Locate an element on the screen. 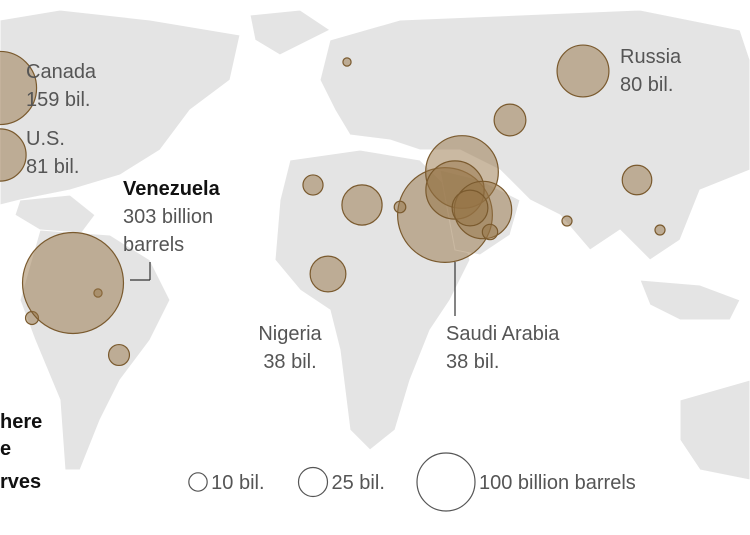 This screenshot has height=535, width=750. legend-label: 100 billion barrels is located at coordinates (557, 483).